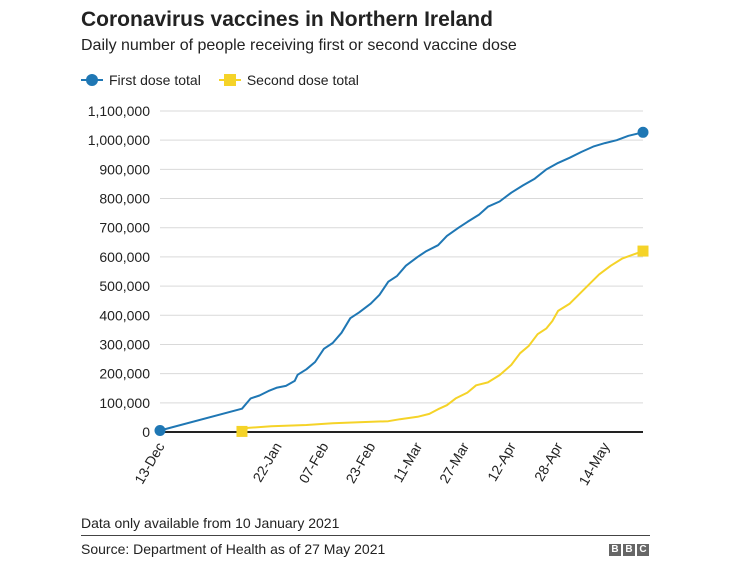  What do you see at coordinates (124, 257) in the screenshot?
I see `y-tick-label: 600,000` at bounding box center [124, 257].